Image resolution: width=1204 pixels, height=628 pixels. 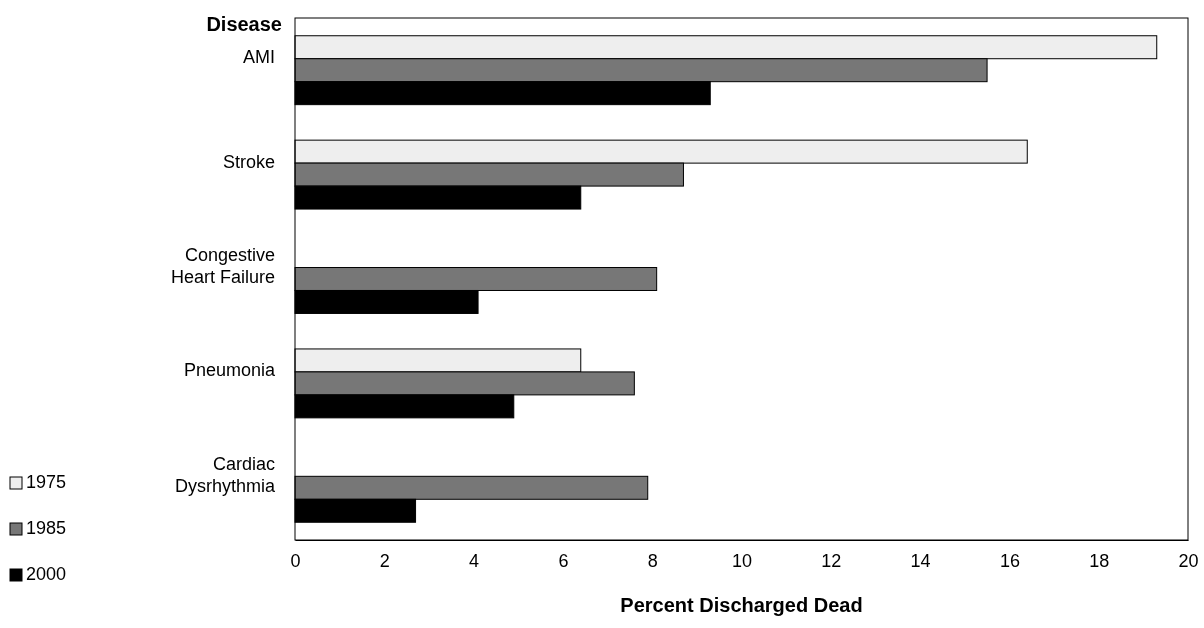 What do you see at coordinates (563, 560) in the screenshot?
I see `x-tick-label: 6` at bounding box center [563, 560].